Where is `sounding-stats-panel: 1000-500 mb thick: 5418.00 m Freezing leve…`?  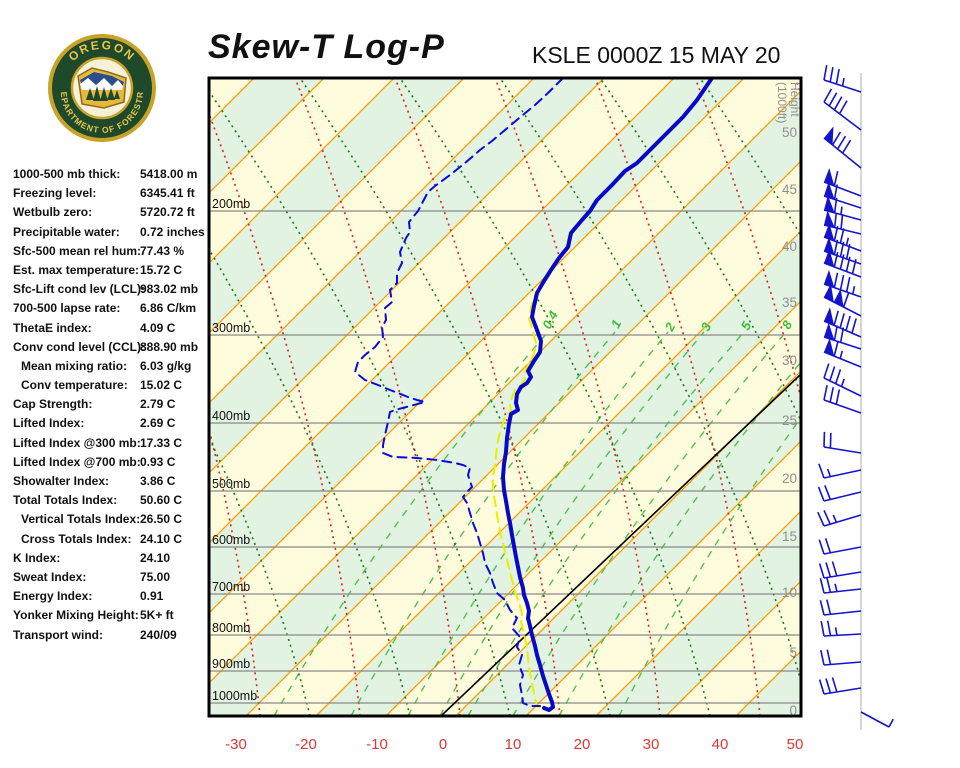 sounding-stats-panel: 1000-500 mb thick: 5418.00 m Freezing leve… is located at coordinates (111, 405).